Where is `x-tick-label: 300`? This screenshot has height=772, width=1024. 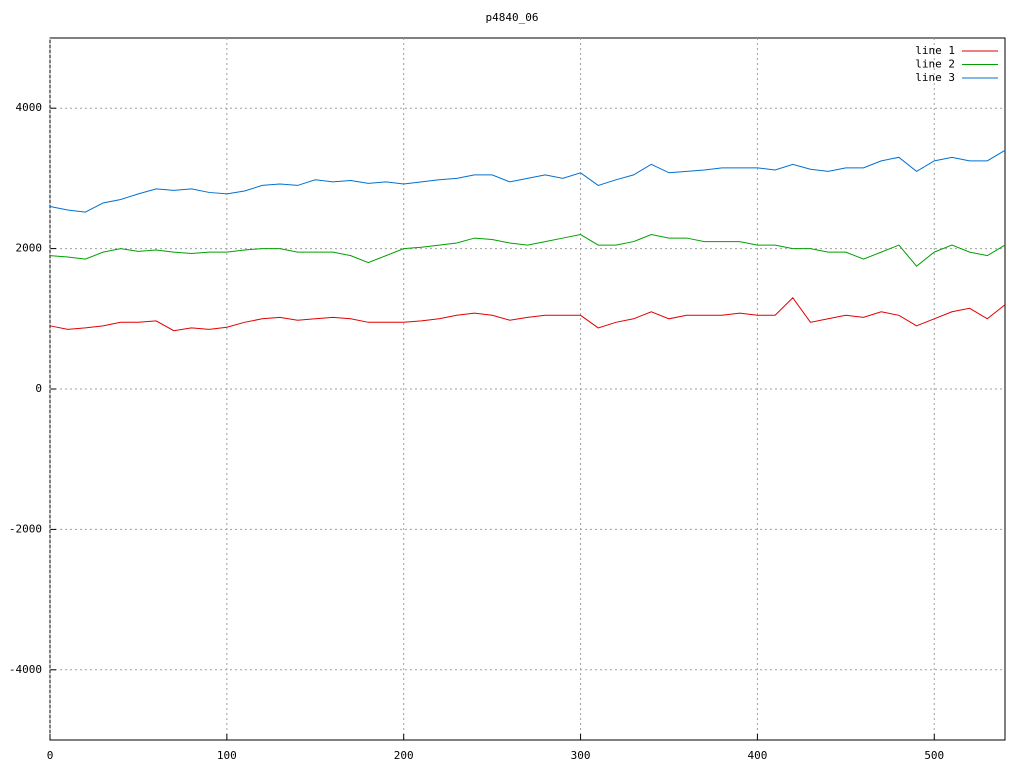 x-tick-label: 300 is located at coordinates (581, 755).